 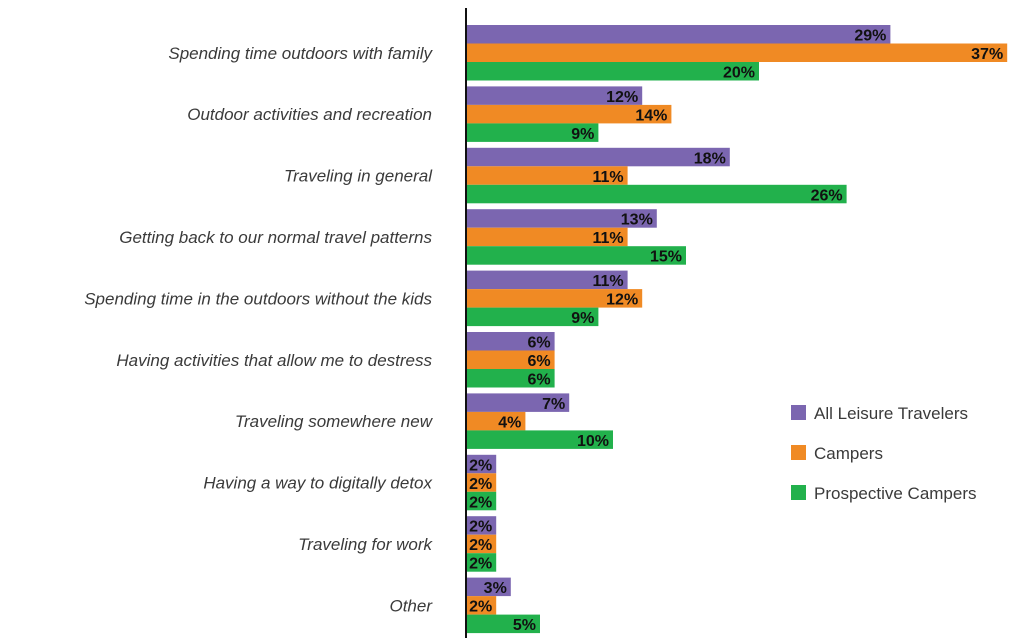 I want to click on bar-all-leisure-travelers-traveling-in-general, so click(x=598, y=157).